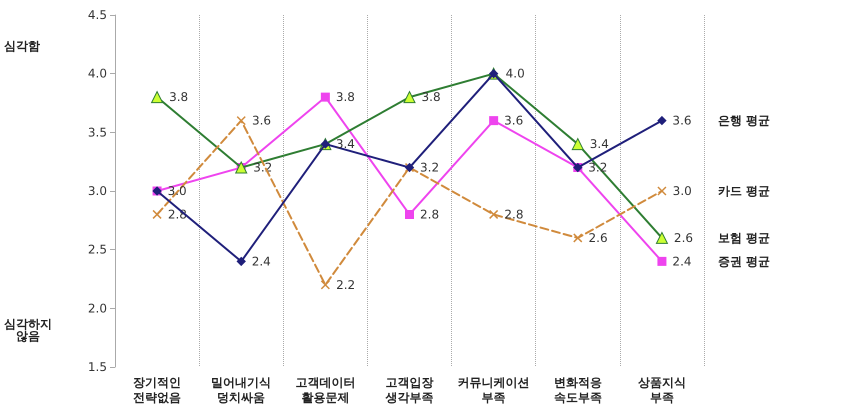 The height and width of the screenshot is (412, 844). Describe the element at coordinates (22, 46) in the screenshot. I see `text: 심각함` at that location.